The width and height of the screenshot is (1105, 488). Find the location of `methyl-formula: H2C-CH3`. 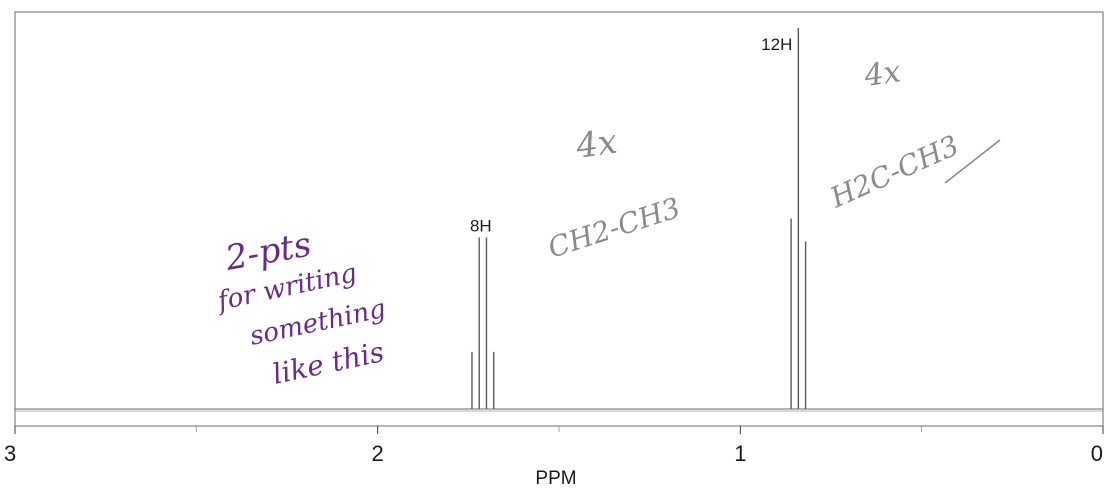

methyl-formula: H2C-CH3 is located at coordinates (894, 172).